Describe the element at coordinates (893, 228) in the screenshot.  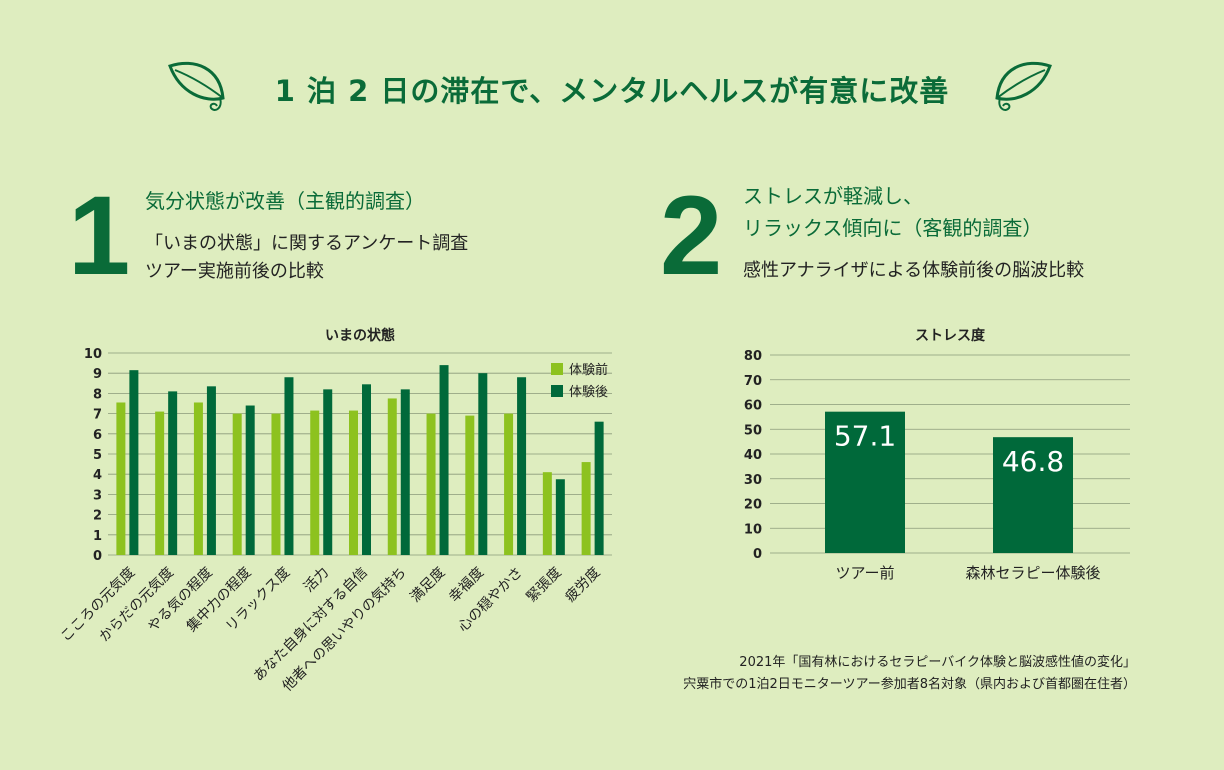
I see `section-heading: リラックス傾向に（客観的調査）` at that location.